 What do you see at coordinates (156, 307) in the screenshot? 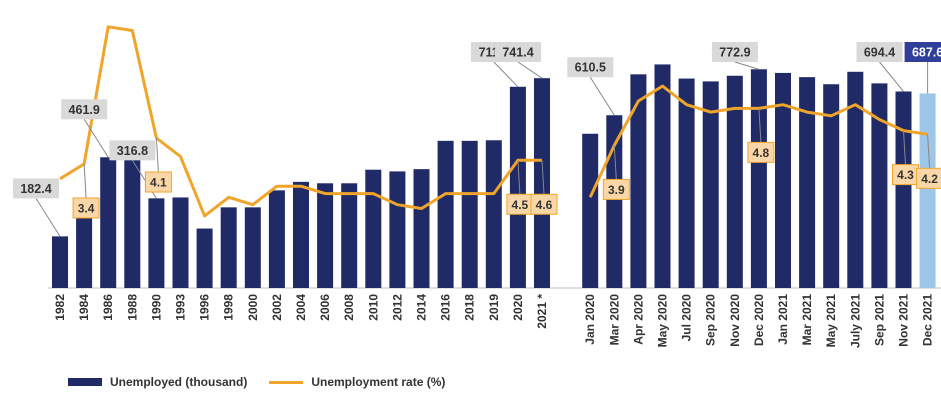
I see `x-tick-label: 1990` at bounding box center [156, 307].